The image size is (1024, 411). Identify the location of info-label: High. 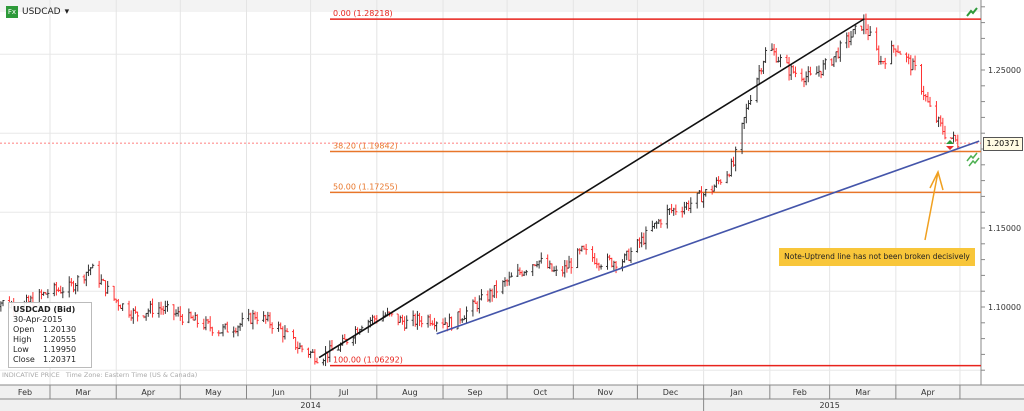
(22, 339).